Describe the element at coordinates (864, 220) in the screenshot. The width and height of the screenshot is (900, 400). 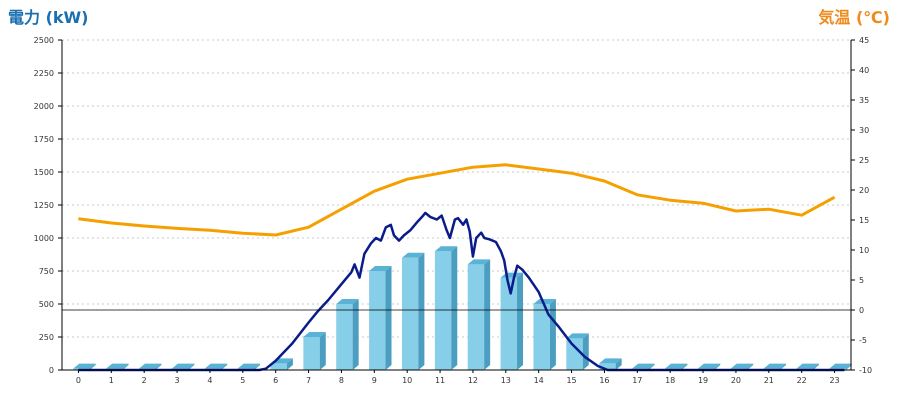
I see `right-tick-label: 15` at that location.